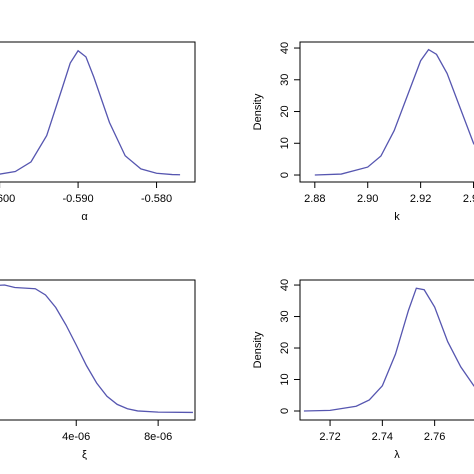 Image resolution: width=474 pixels, height=474 pixels. What do you see at coordinates (367, 199) in the screenshot?
I see `x-tick-label: 2.90` at bounding box center [367, 199].